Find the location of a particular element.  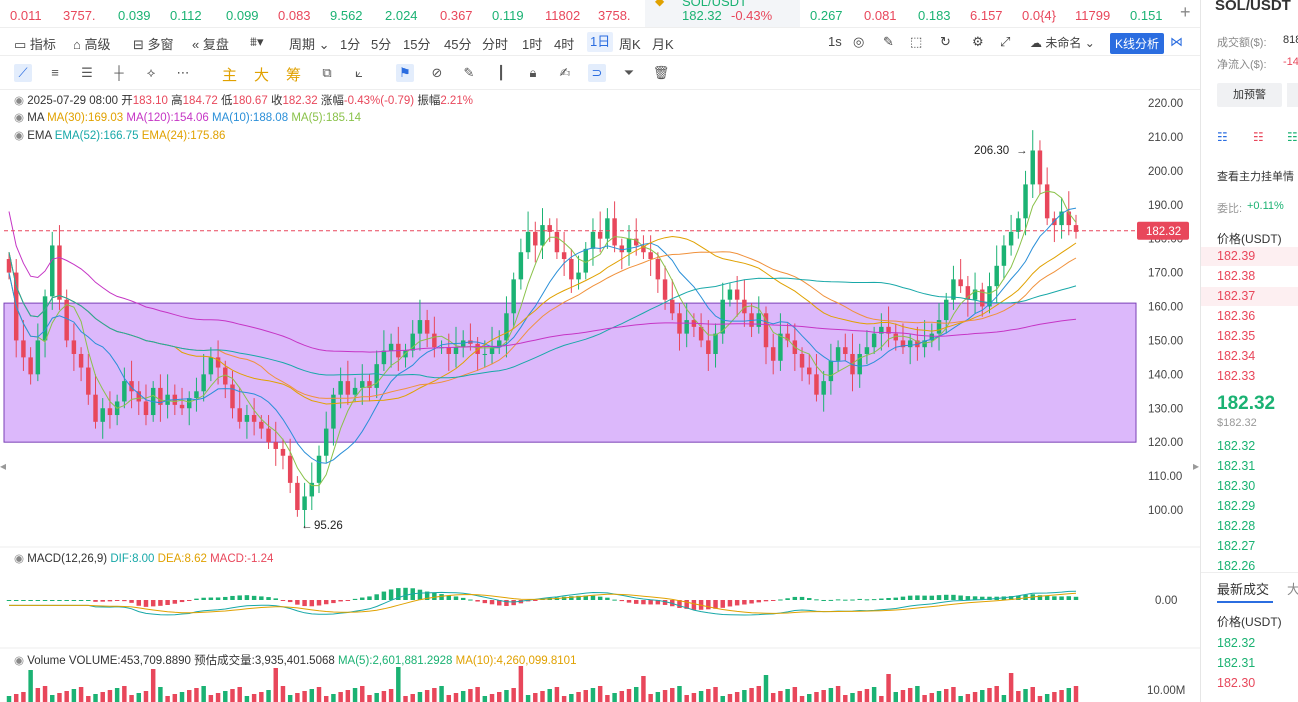

period-option: 45分 is located at coordinates (458, 44).